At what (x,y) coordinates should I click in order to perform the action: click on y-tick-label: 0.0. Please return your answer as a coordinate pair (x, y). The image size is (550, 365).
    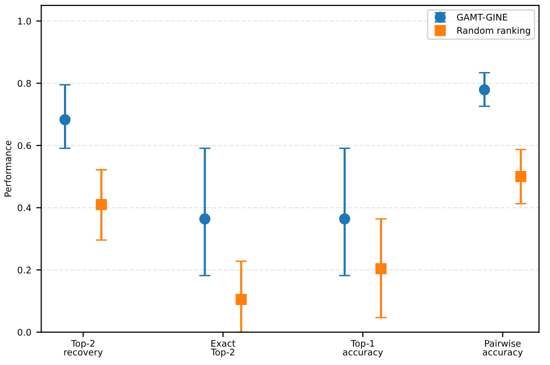
    Looking at the image, I should click on (24, 332).